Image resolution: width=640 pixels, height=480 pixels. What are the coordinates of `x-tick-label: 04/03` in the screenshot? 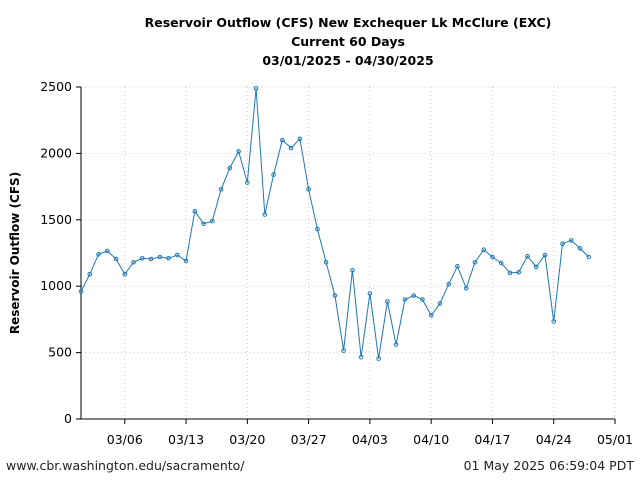 It's located at (370, 439).